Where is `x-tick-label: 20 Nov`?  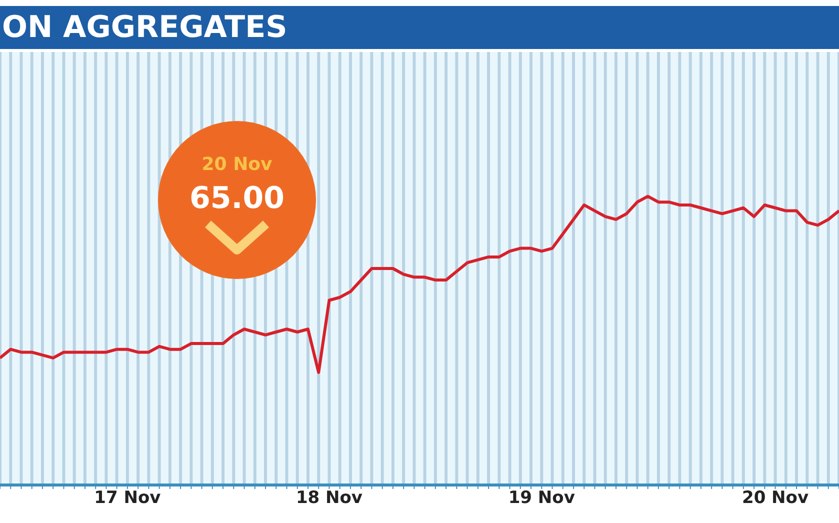 x-tick-label: 20 Nov is located at coordinates (775, 498).